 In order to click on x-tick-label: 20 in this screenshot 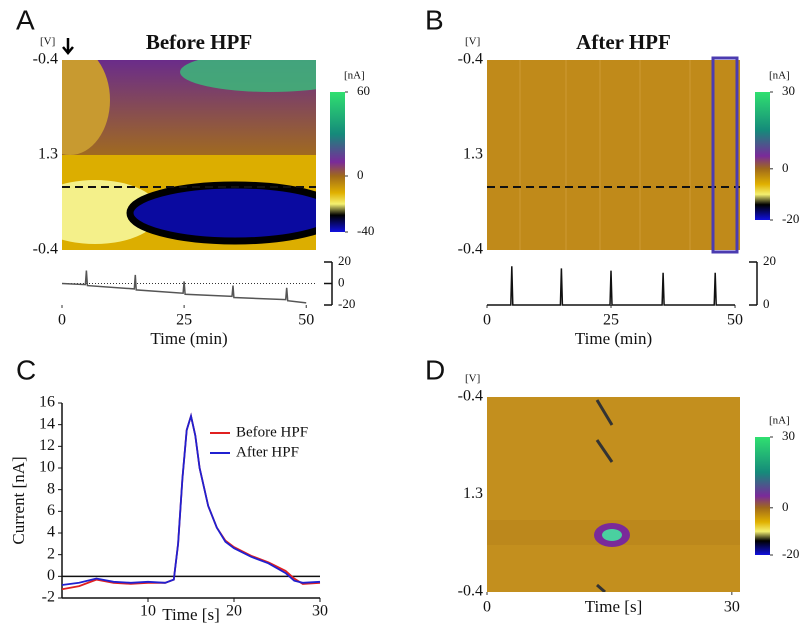, I will do `click(234, 611)`.